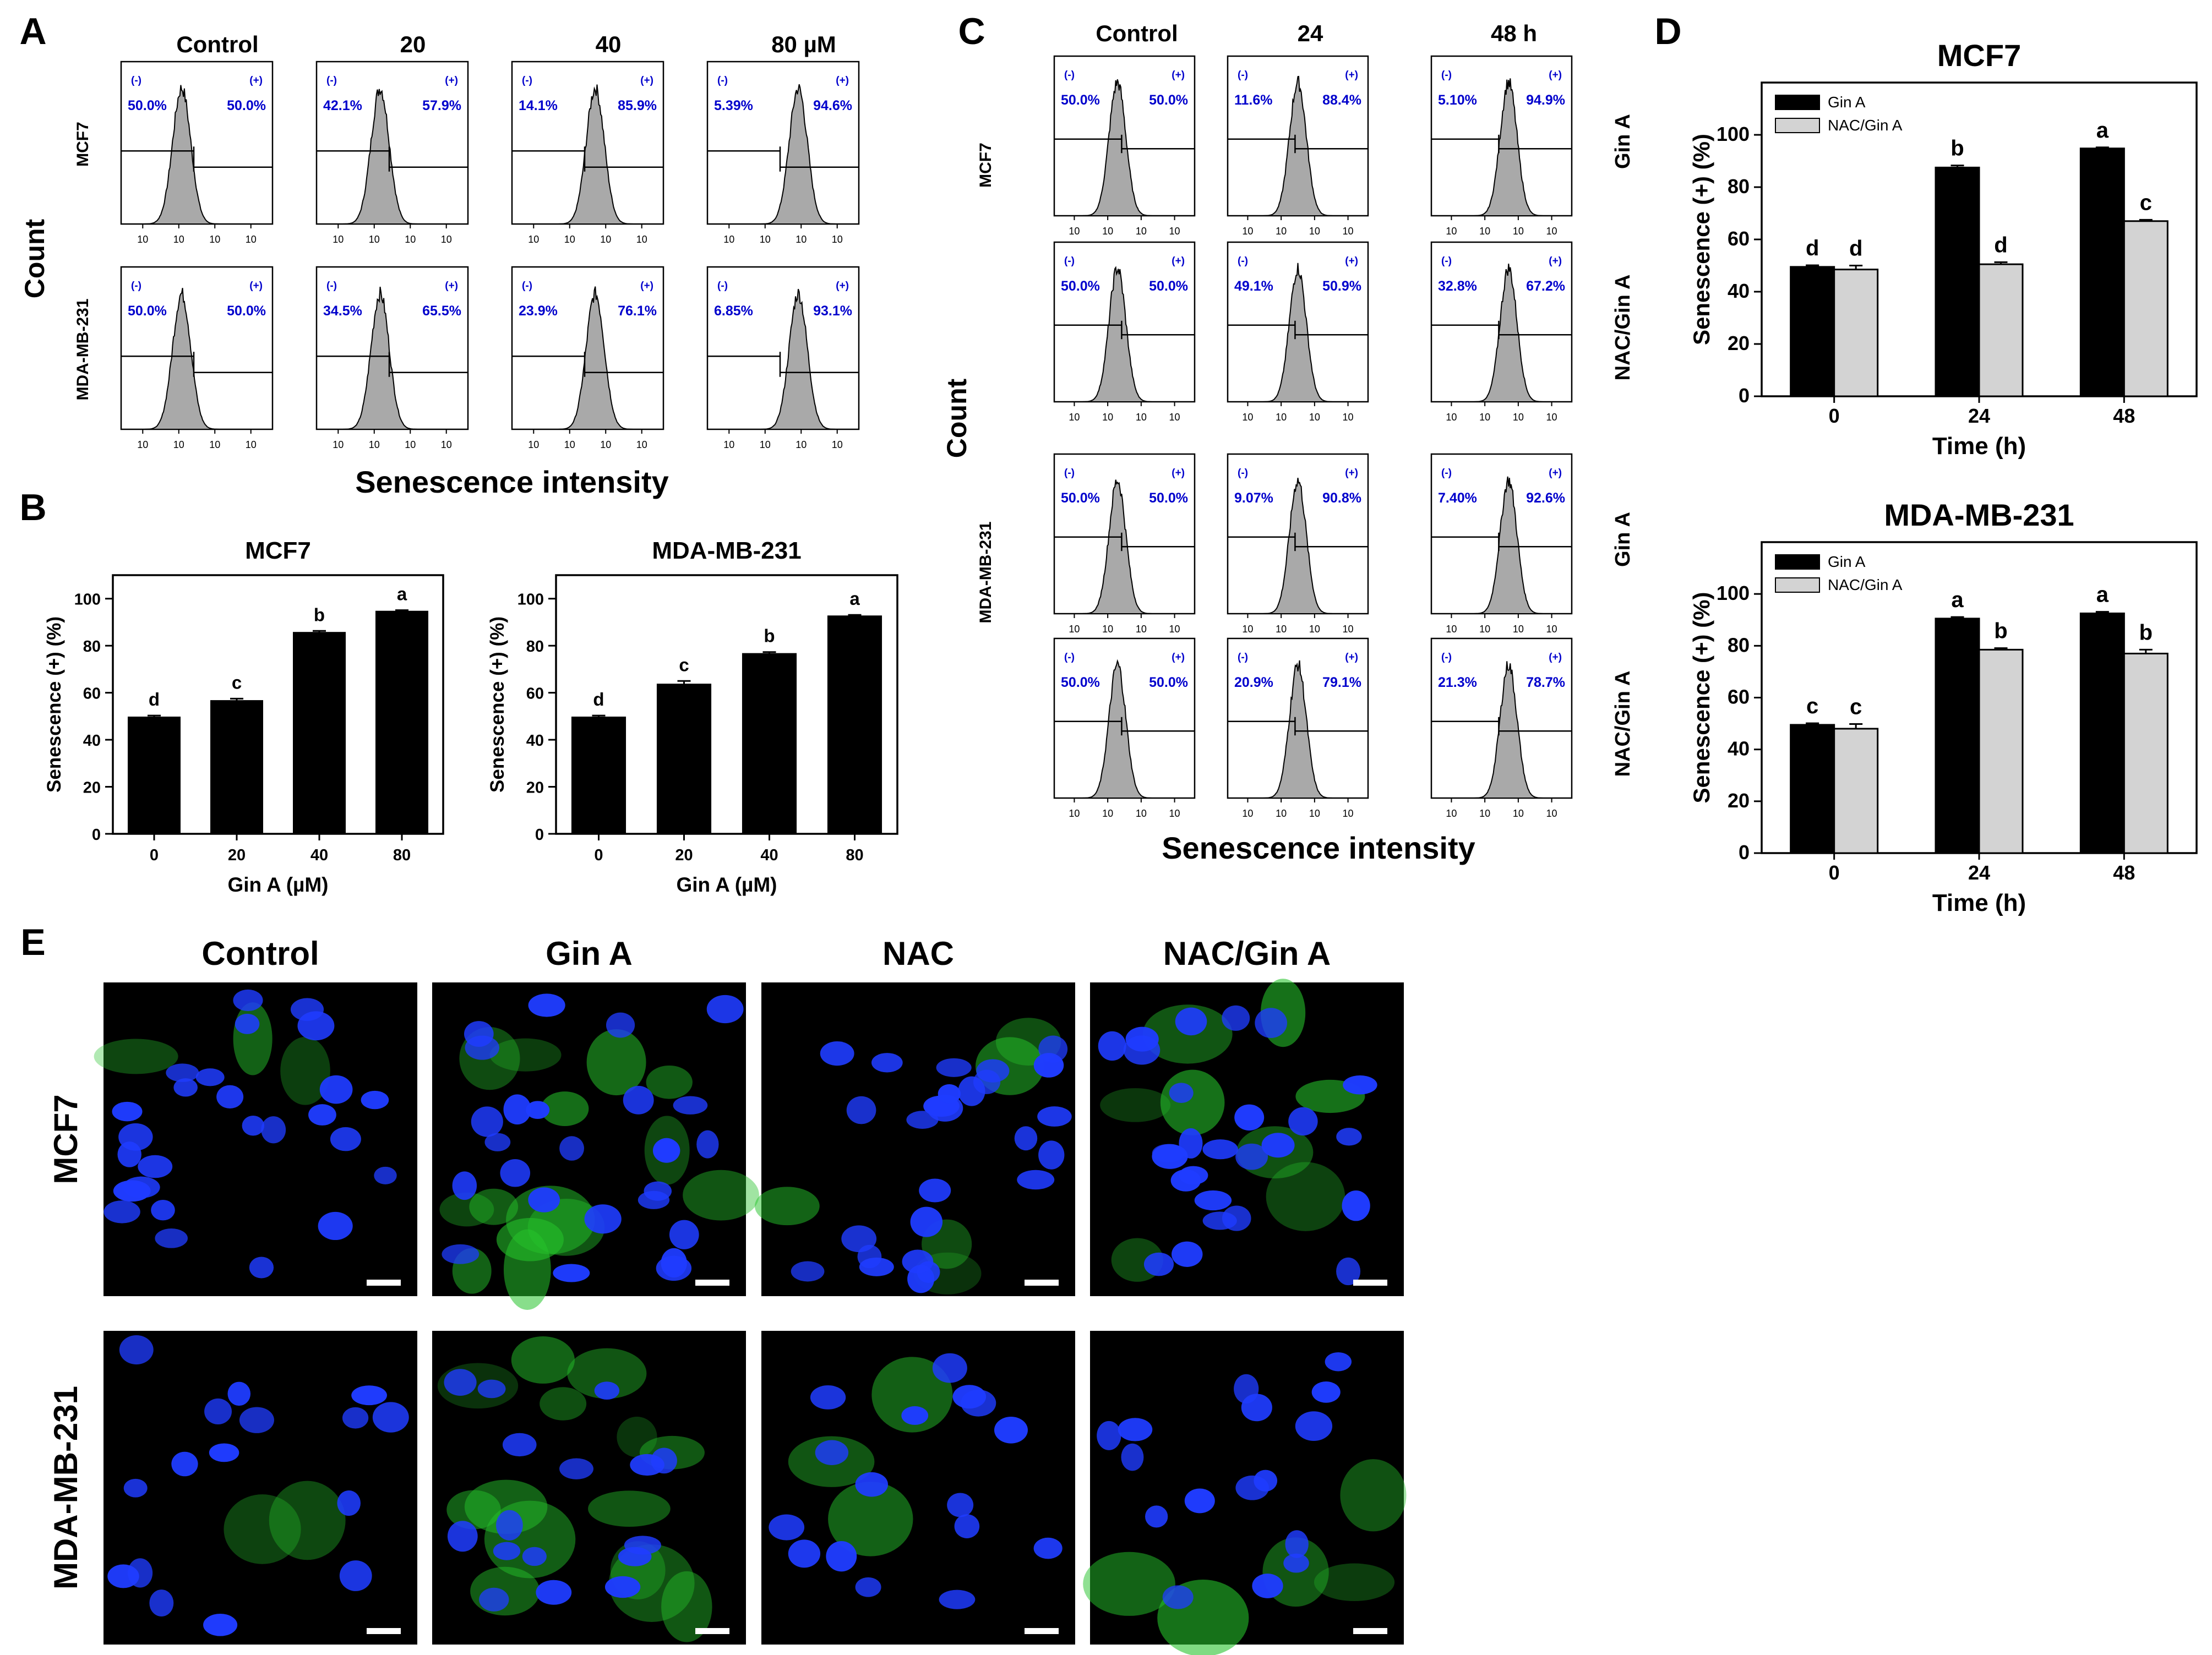  I want to click on panel-a-histogram: 10 10 10 10 (-) (+) 5.39% 94.6%, so click(783, 153).